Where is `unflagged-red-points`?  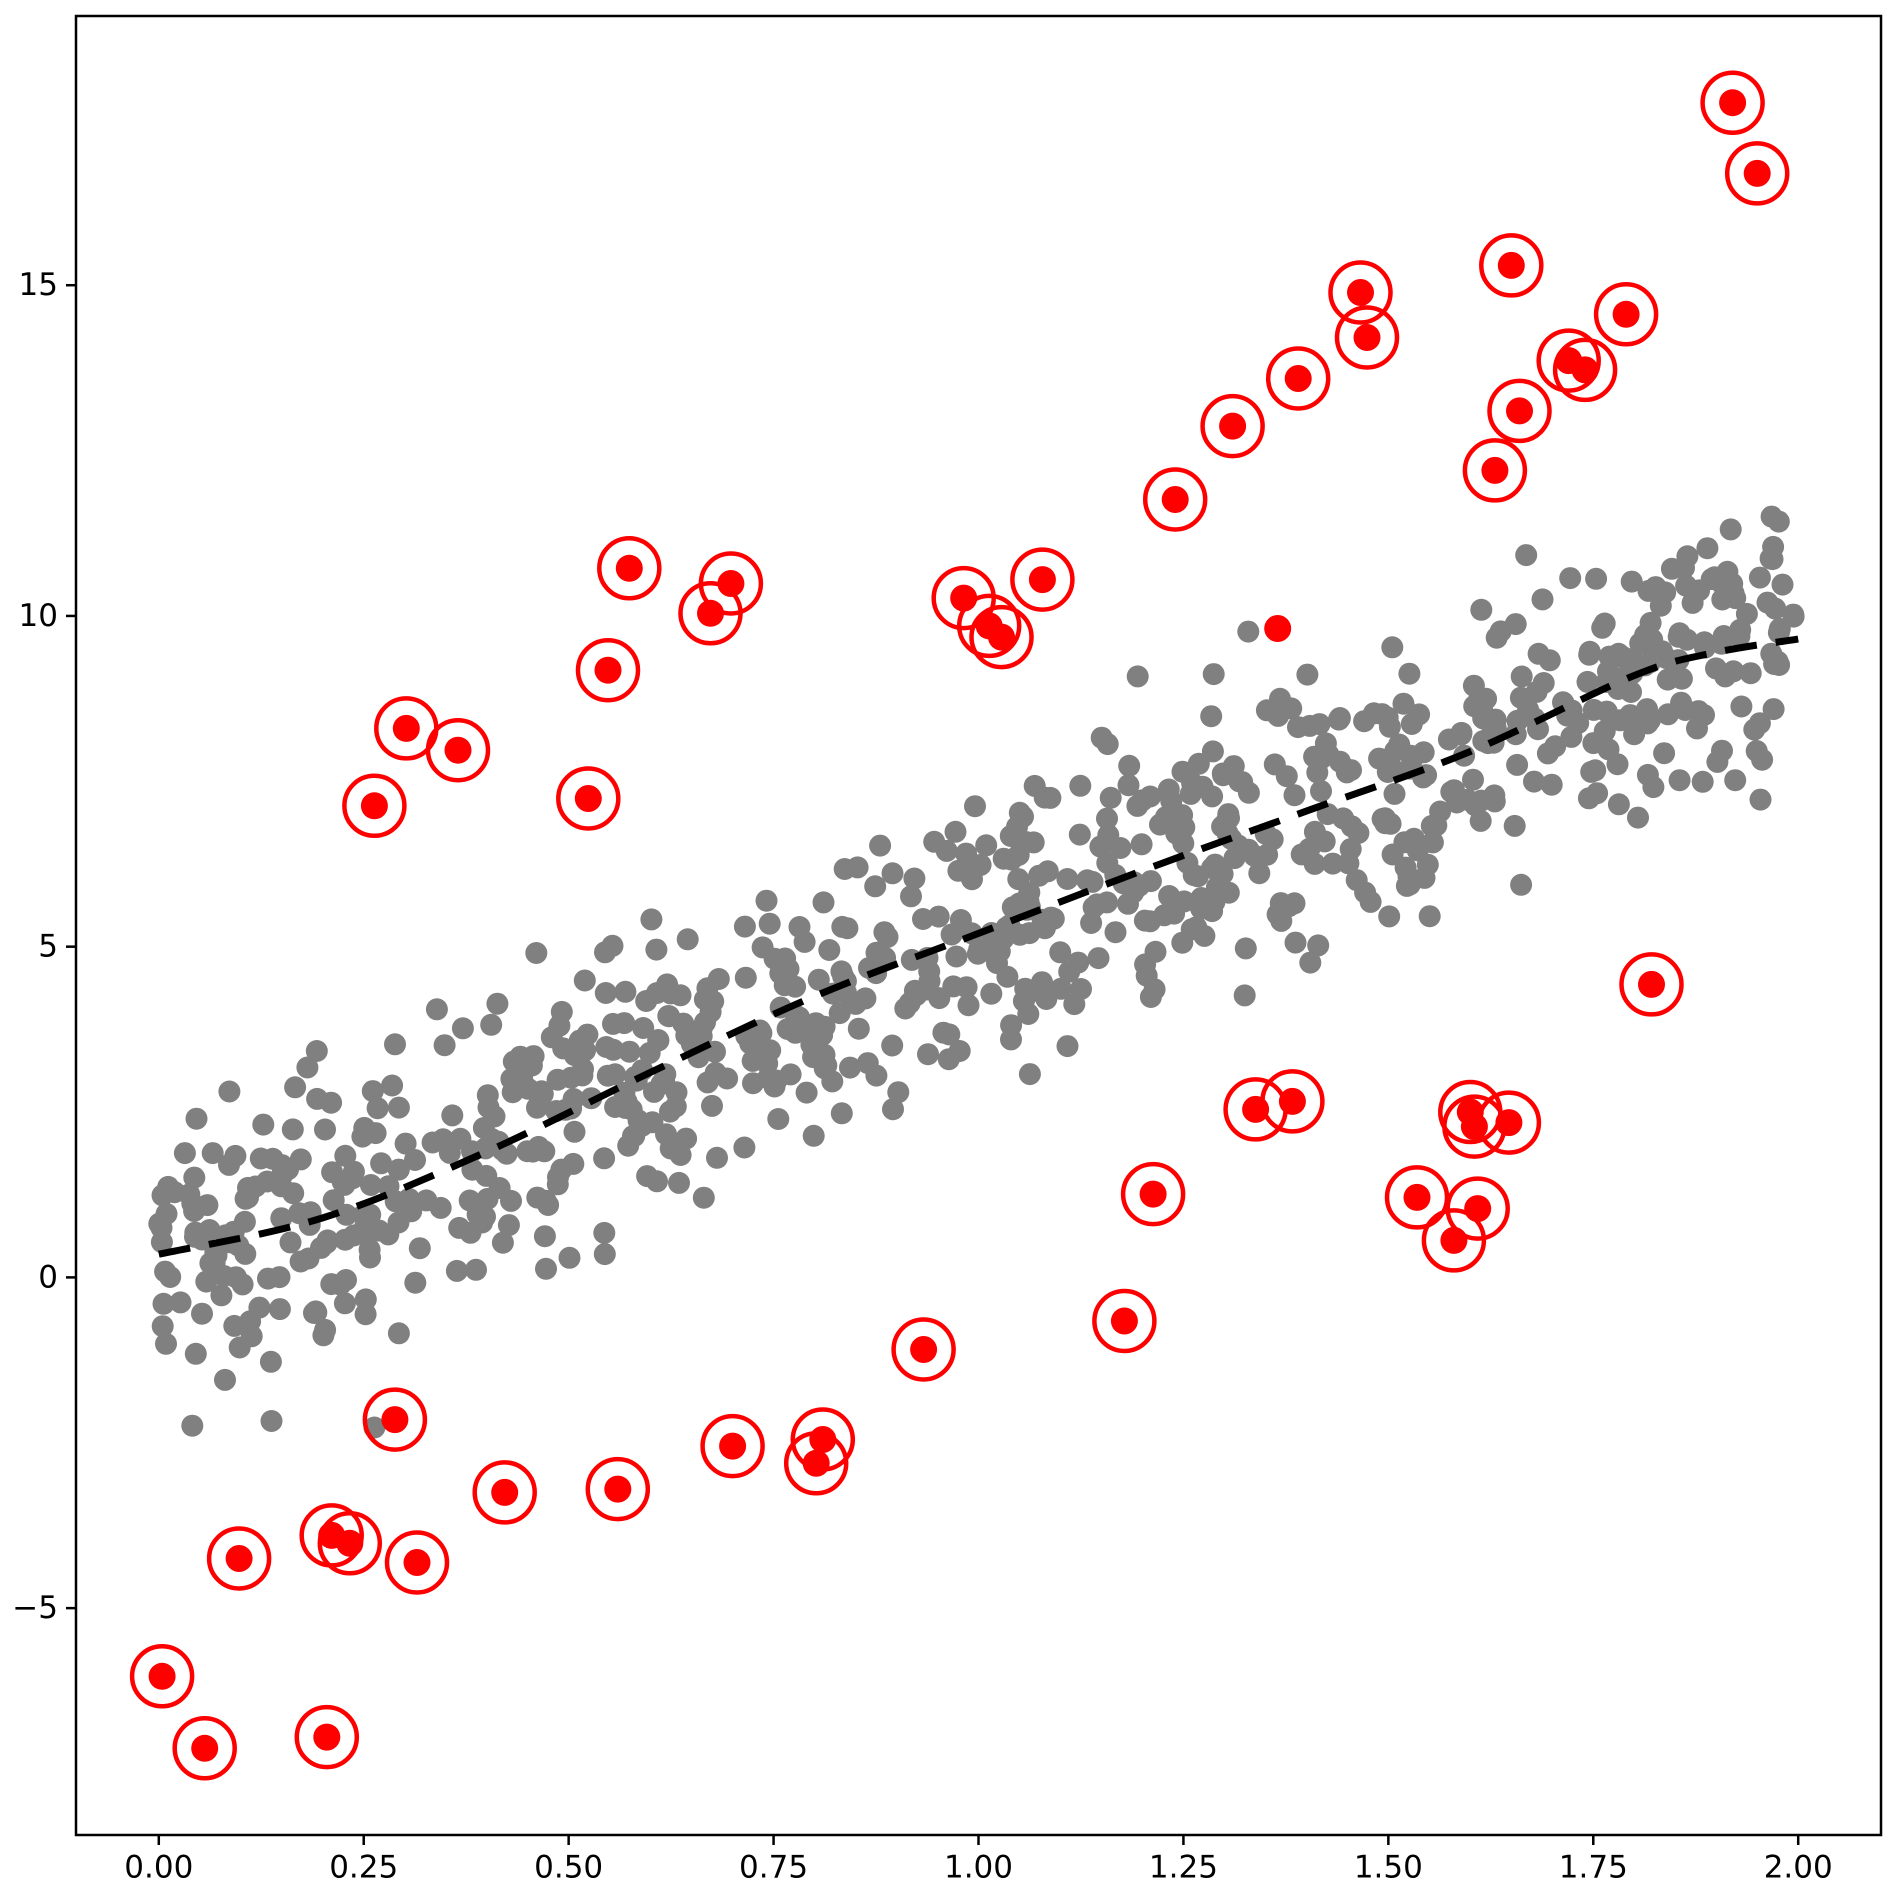 unflagged-red-points is located at coordinates (1278, 628).